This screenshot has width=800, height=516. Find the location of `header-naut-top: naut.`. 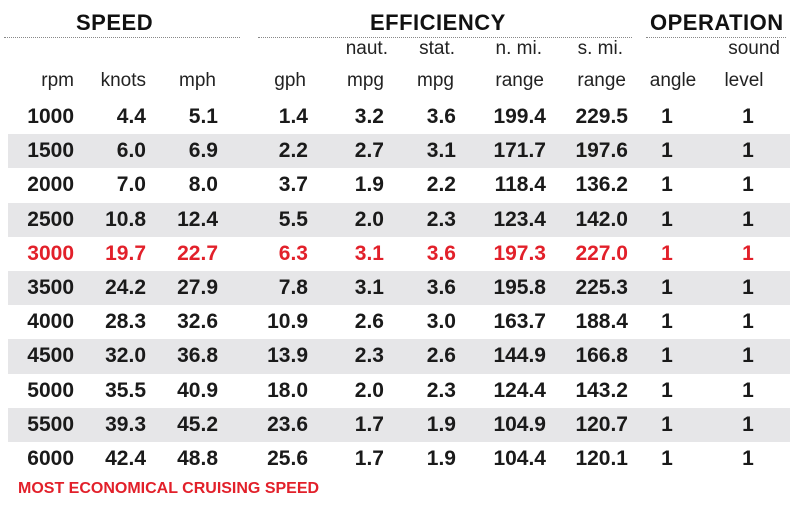

header-naut-top: naut. is located at coordinates (366, 48).